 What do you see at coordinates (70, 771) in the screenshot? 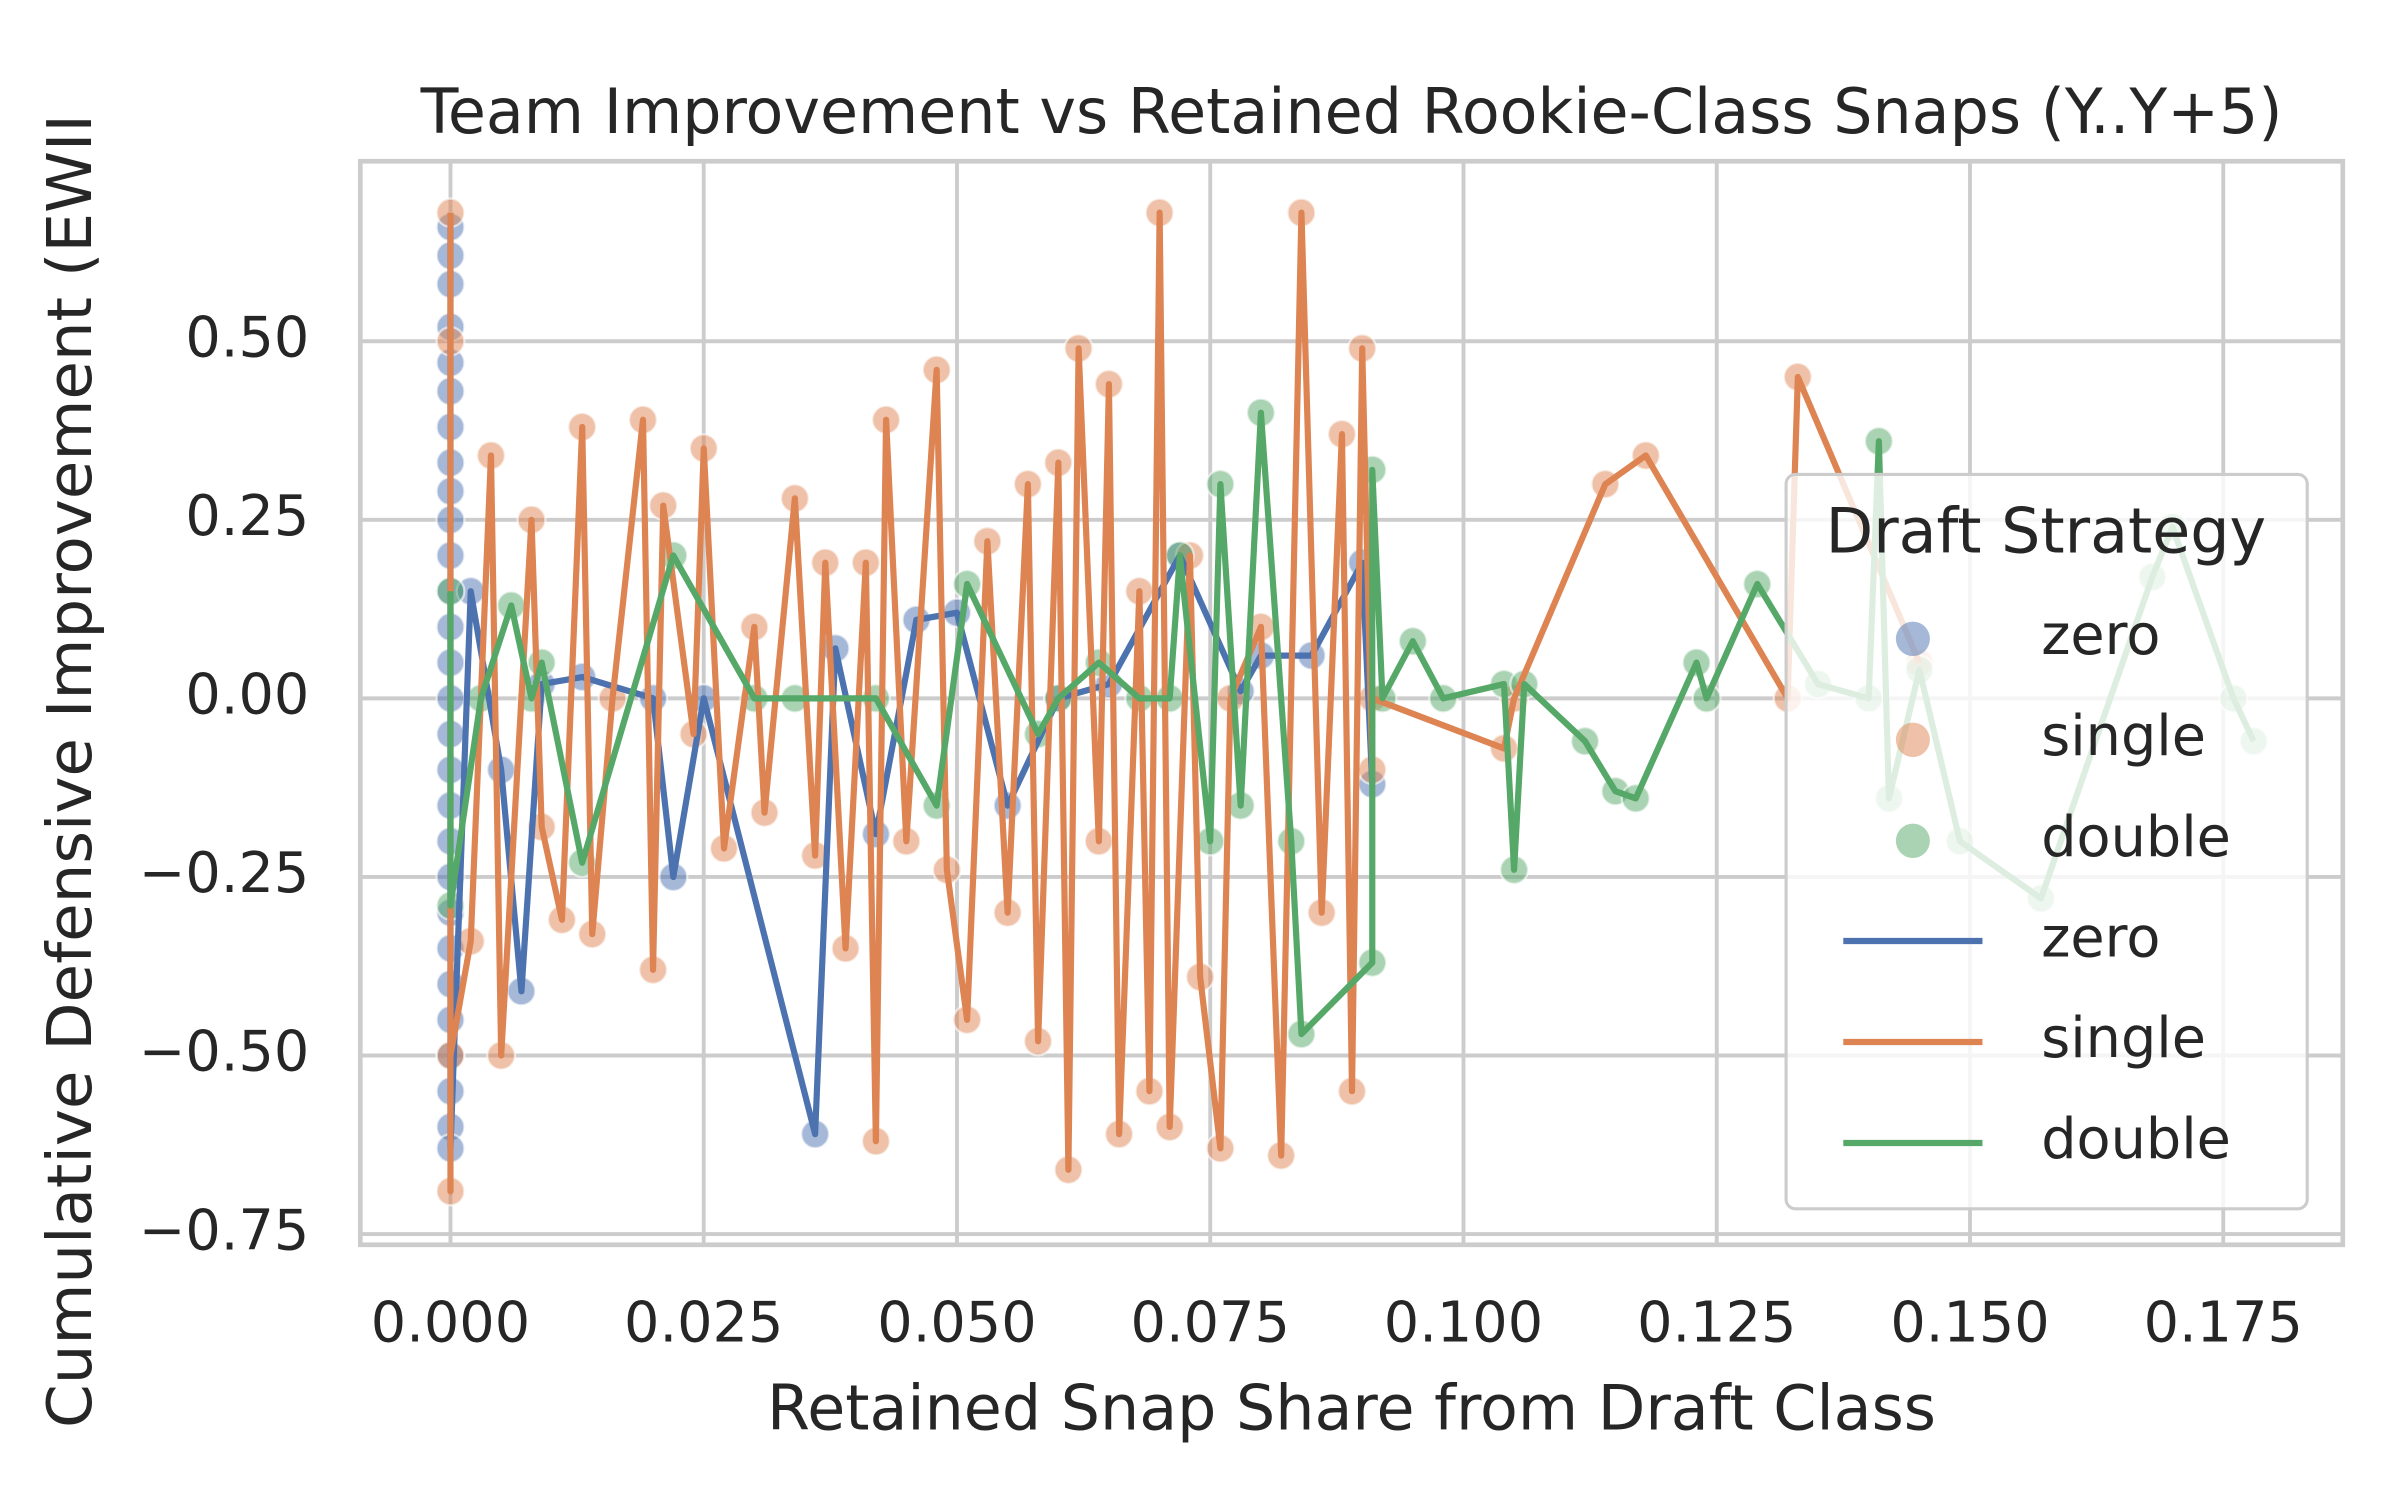
I see `y-axis-label: Cumulative Defensive Improvement (EWII` at bounding box center [70, 771].